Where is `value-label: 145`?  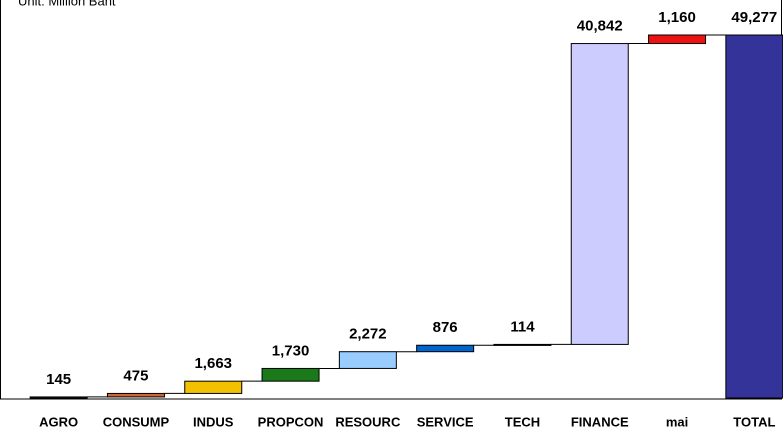 value-label: 145 is located at coordinates (58, 379).